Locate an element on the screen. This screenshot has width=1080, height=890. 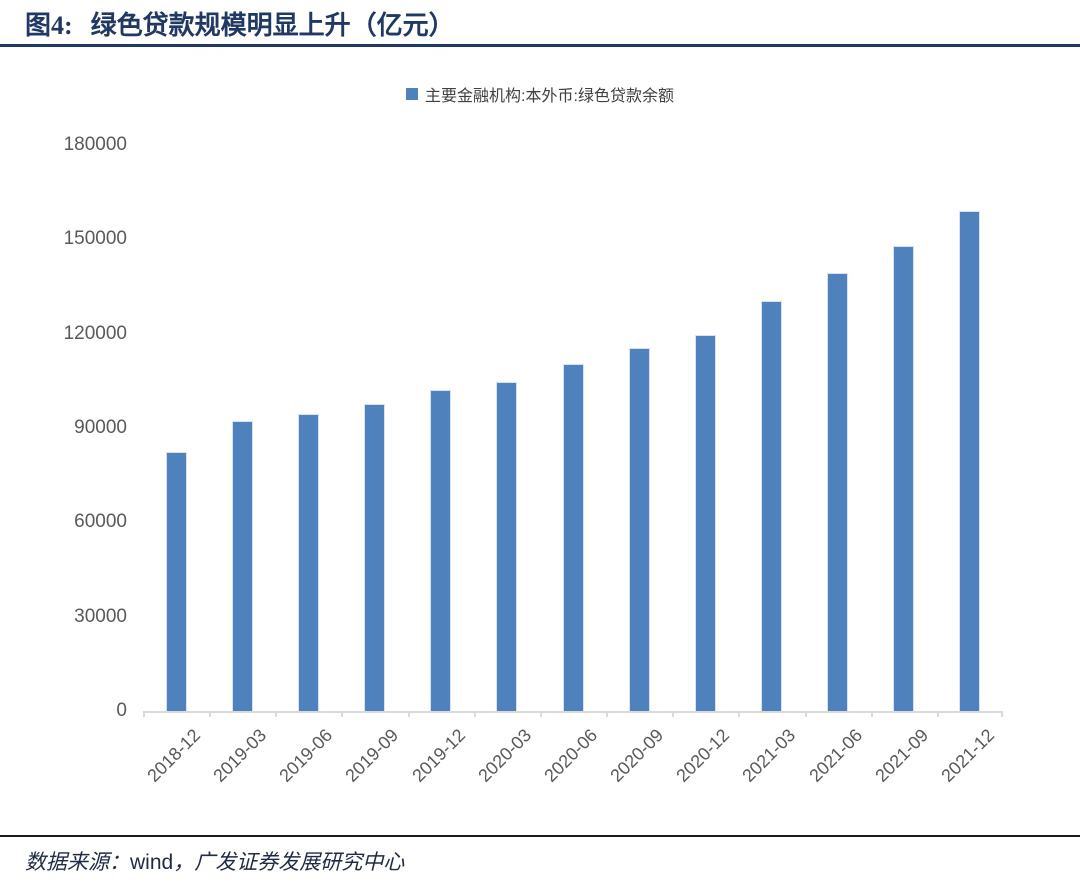
x-tick-label: 2021-06 is located at coordinates (835, 755).